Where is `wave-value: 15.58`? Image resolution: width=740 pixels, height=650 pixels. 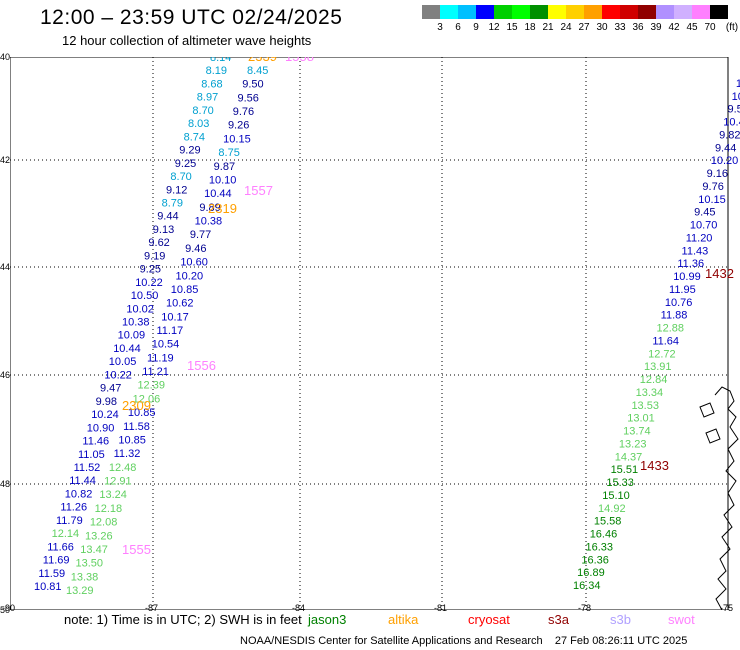
wave-value: 15.58 is located at coordinates (608, 522).